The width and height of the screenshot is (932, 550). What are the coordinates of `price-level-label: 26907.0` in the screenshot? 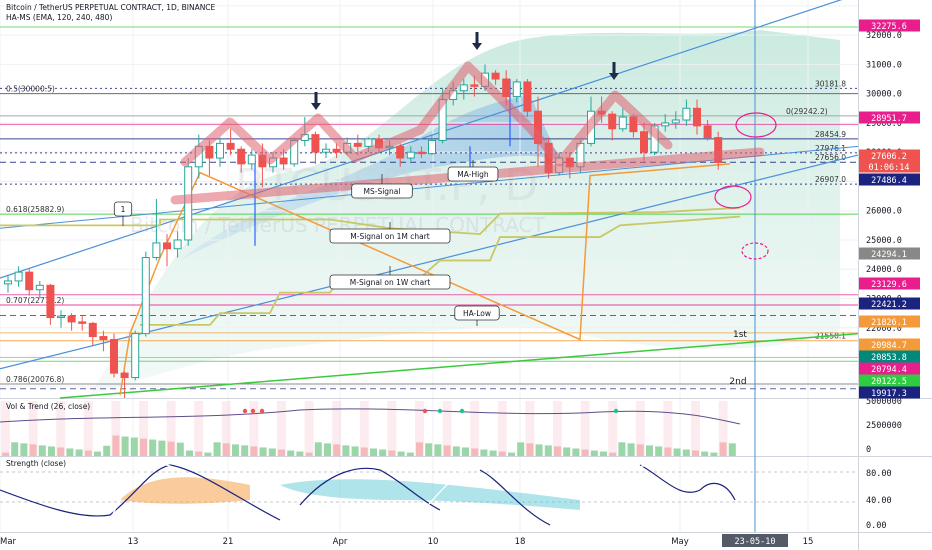 It's located at (830, 179).